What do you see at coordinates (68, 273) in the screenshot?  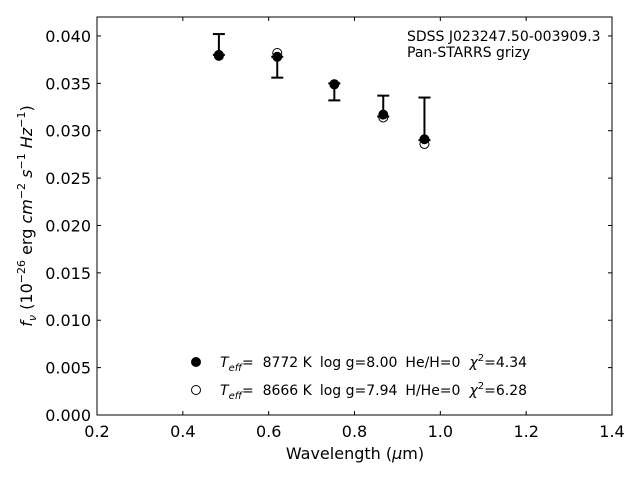 I see `y-tick-label: 0.015` at bounding box center [68, 273].